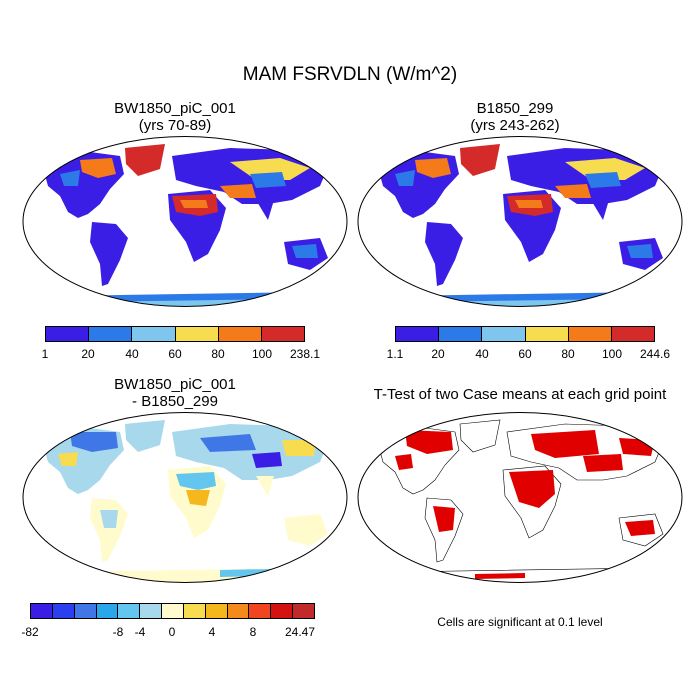  What do you see at coordinates (612, 354) in the screenshot?
I see `panel2-tick-5: 100` at bounding box center [612, 354].